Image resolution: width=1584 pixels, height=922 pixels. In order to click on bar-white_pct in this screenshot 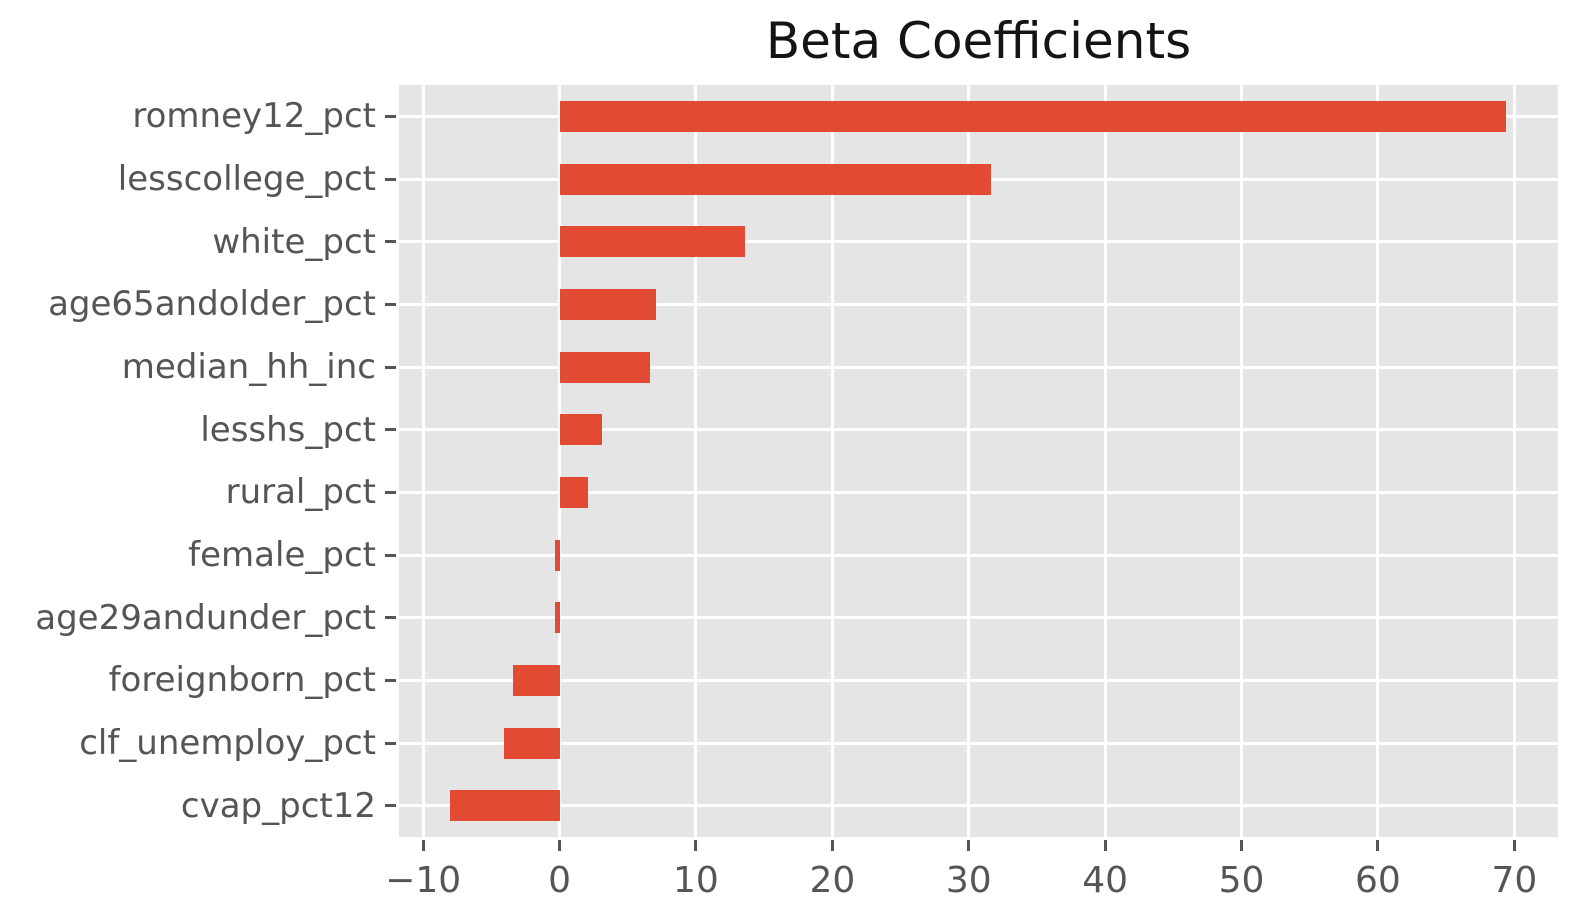, I will do `click(652, 242)`.